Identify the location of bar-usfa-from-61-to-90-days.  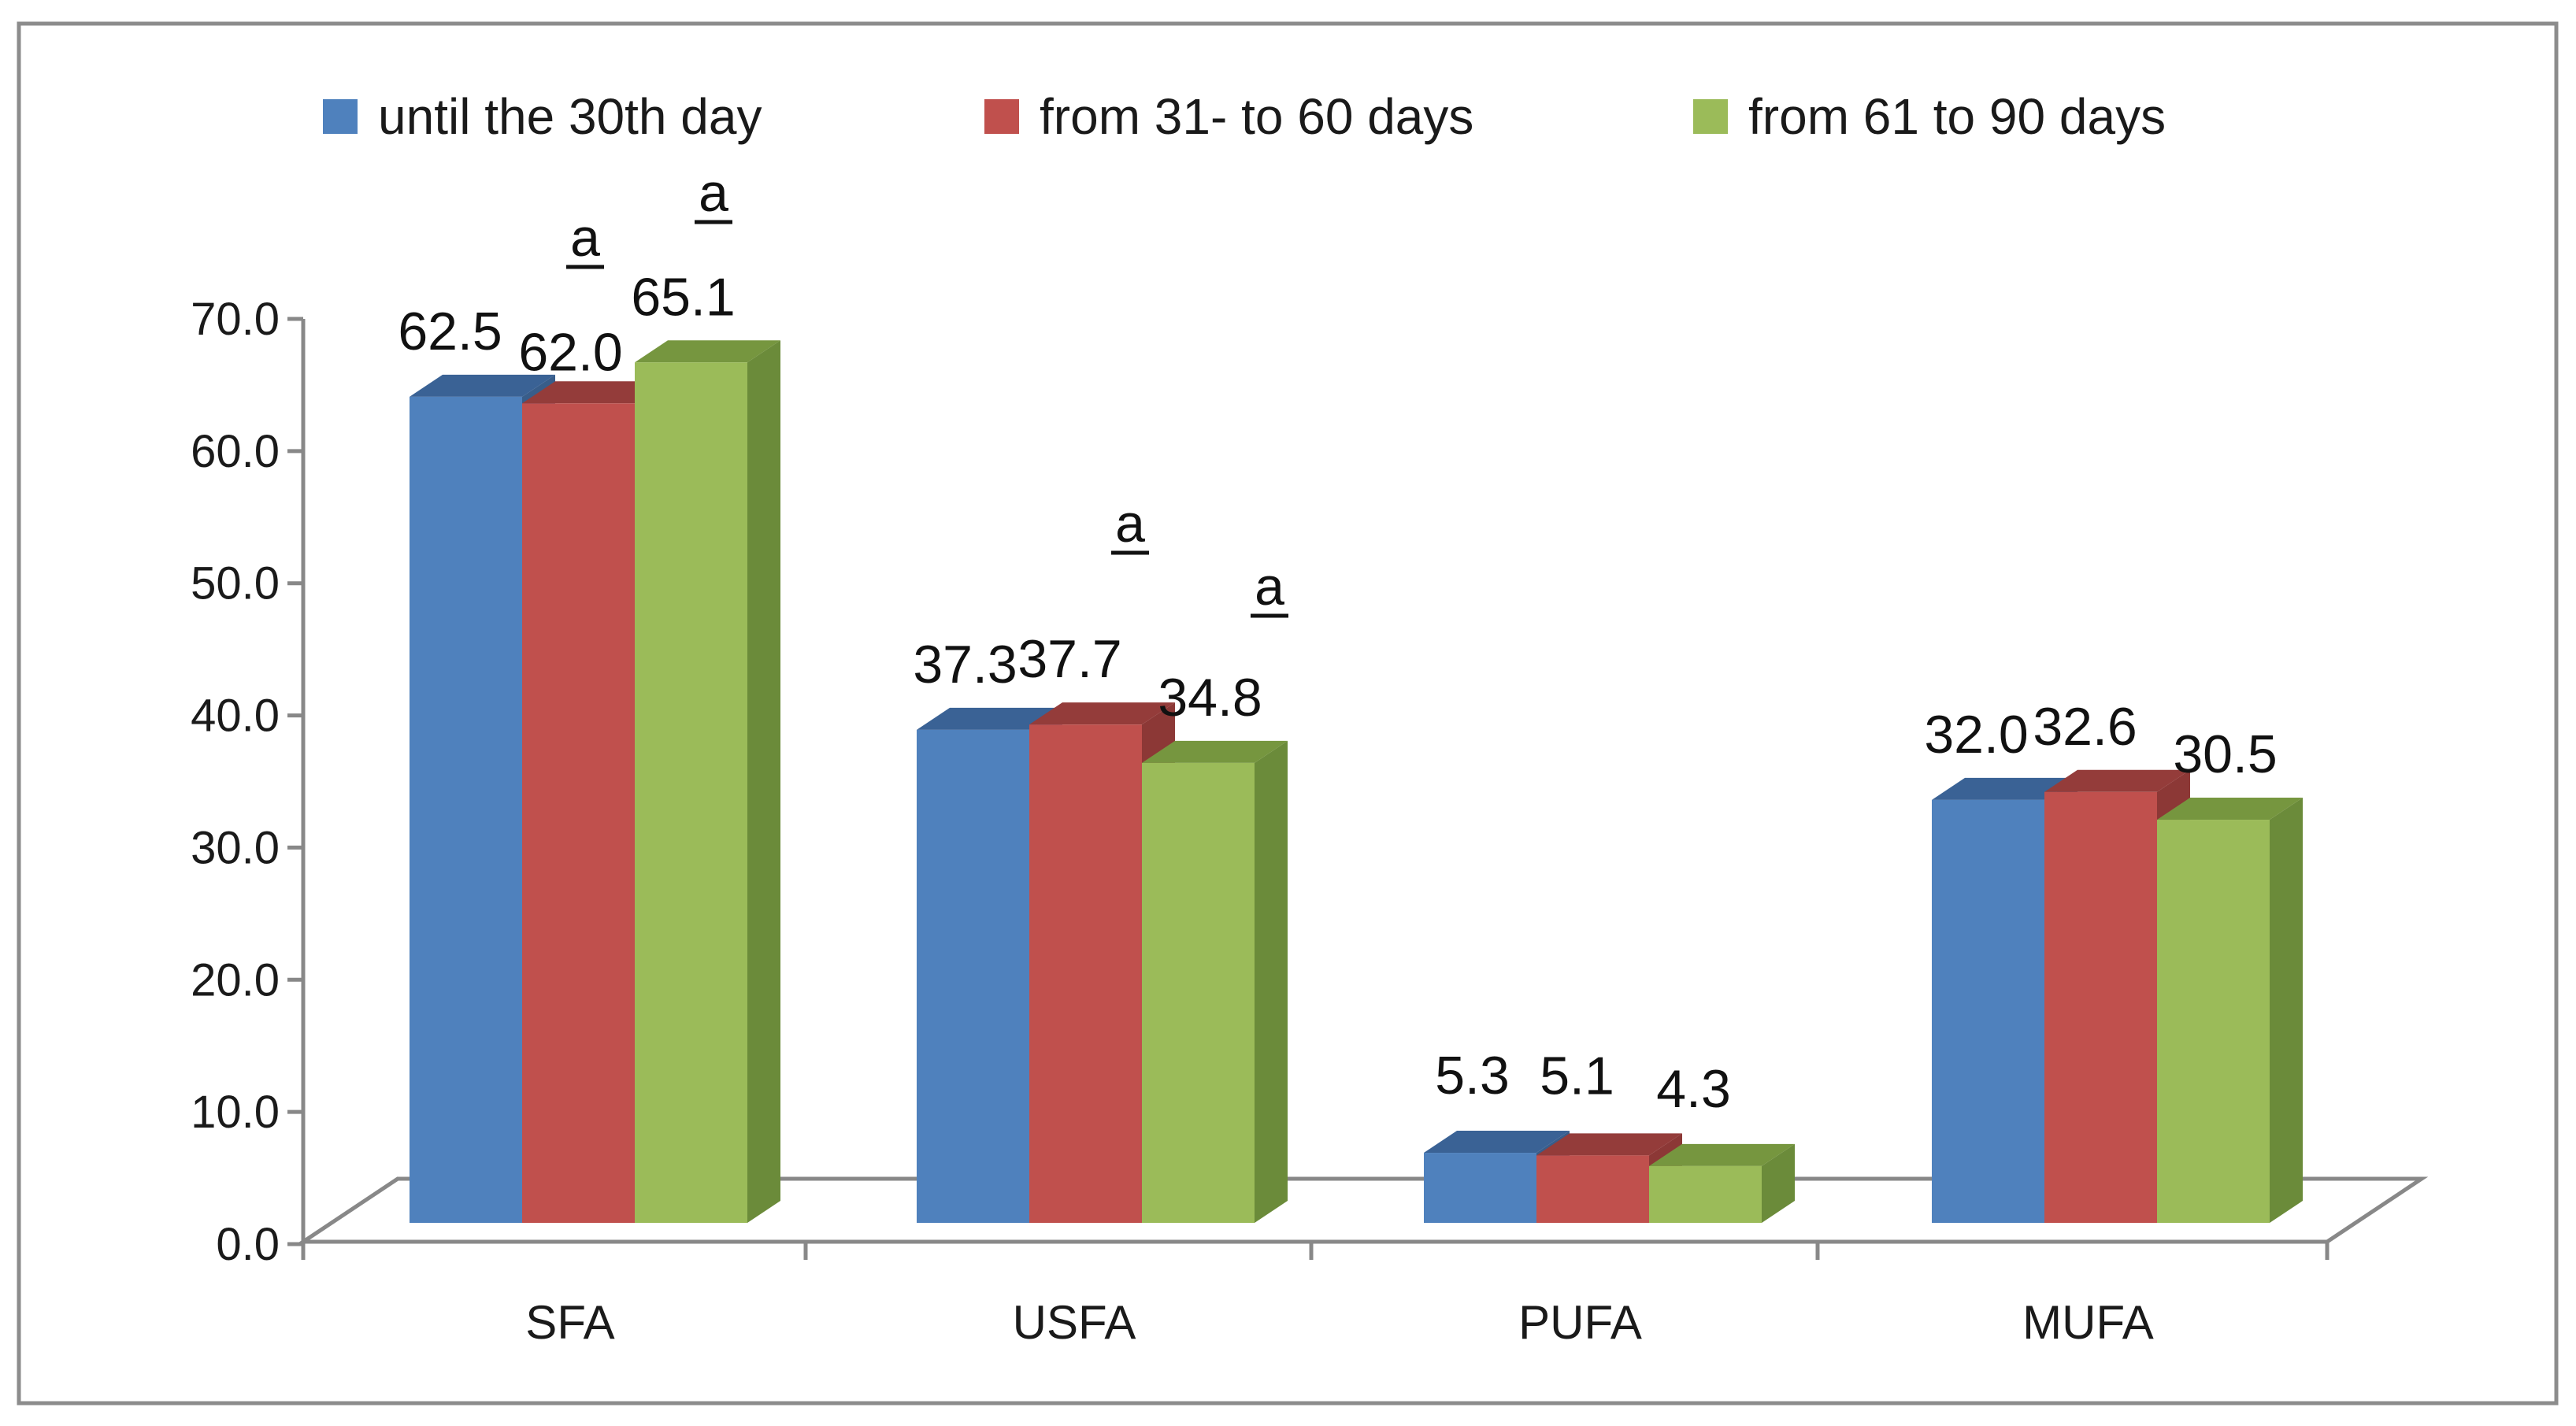
(1215, 981).